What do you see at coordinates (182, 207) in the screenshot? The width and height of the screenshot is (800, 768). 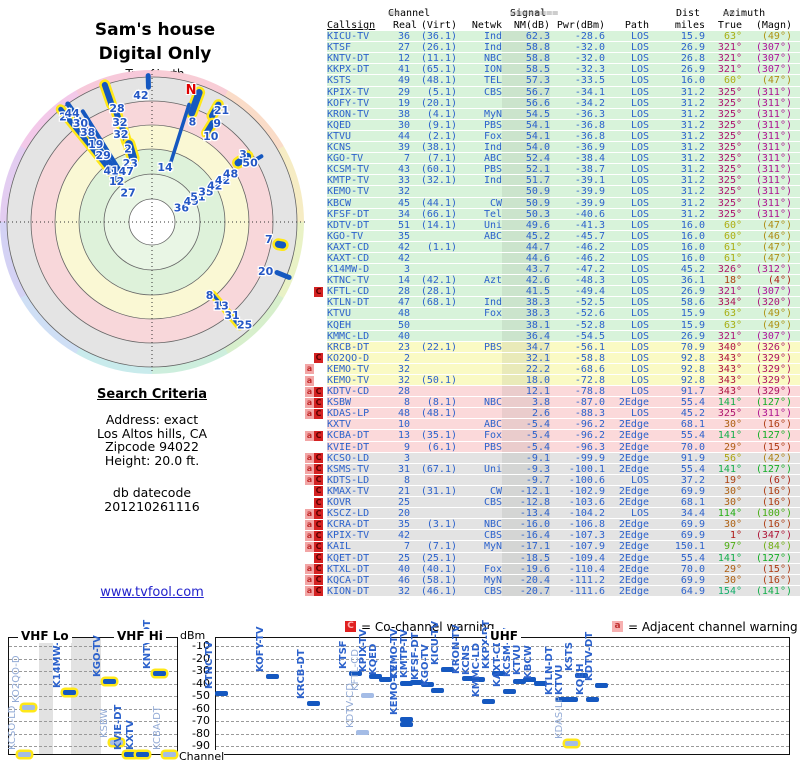 I see `radar-channel-label: 36` at bounding box center [182, 207].